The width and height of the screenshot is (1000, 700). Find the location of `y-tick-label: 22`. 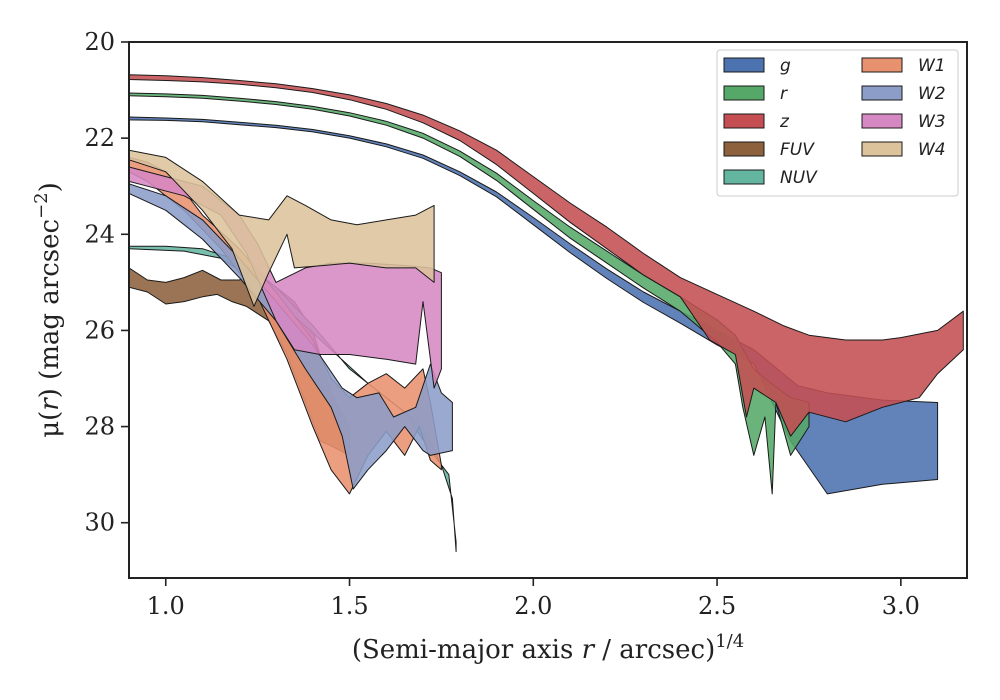

y-tick-label: 22 is located at coordinates (99, 138).